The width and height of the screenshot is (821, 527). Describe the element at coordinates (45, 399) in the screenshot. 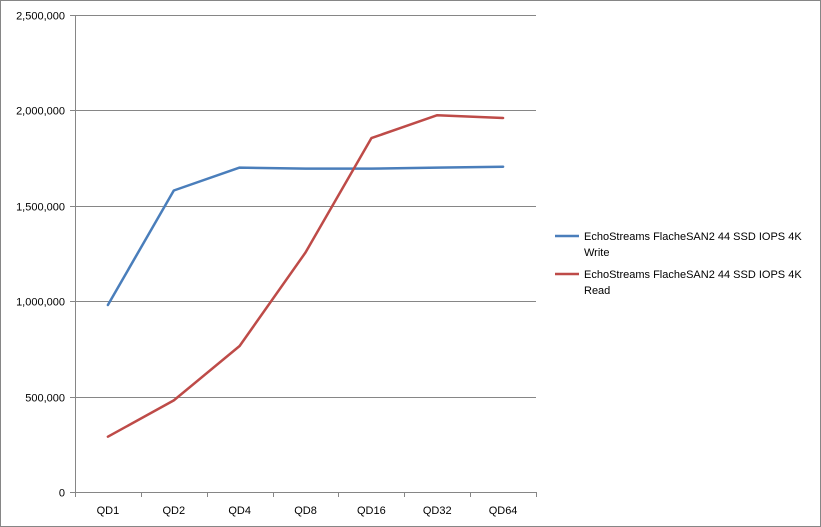

I see `y-tick-label: 500,000` at that location.